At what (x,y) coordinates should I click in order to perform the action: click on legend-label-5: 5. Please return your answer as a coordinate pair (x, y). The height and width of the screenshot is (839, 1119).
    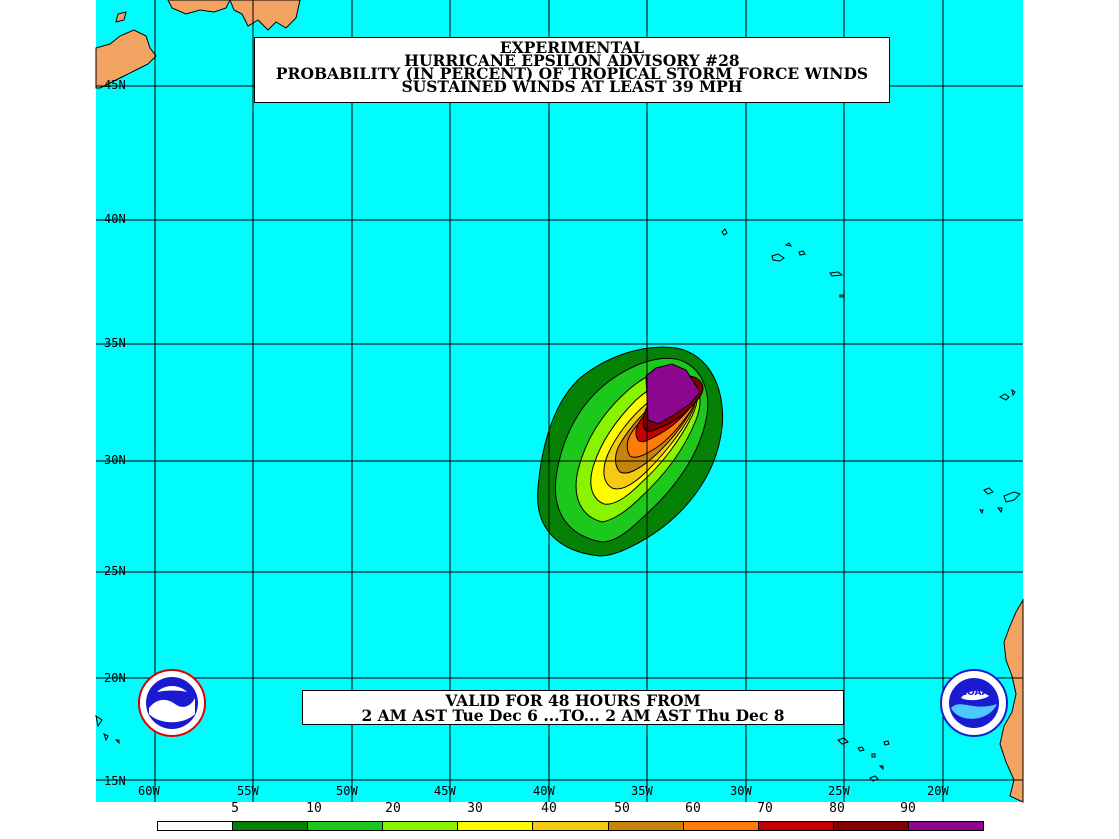
    Looking at the image, I should click on (235, 808).